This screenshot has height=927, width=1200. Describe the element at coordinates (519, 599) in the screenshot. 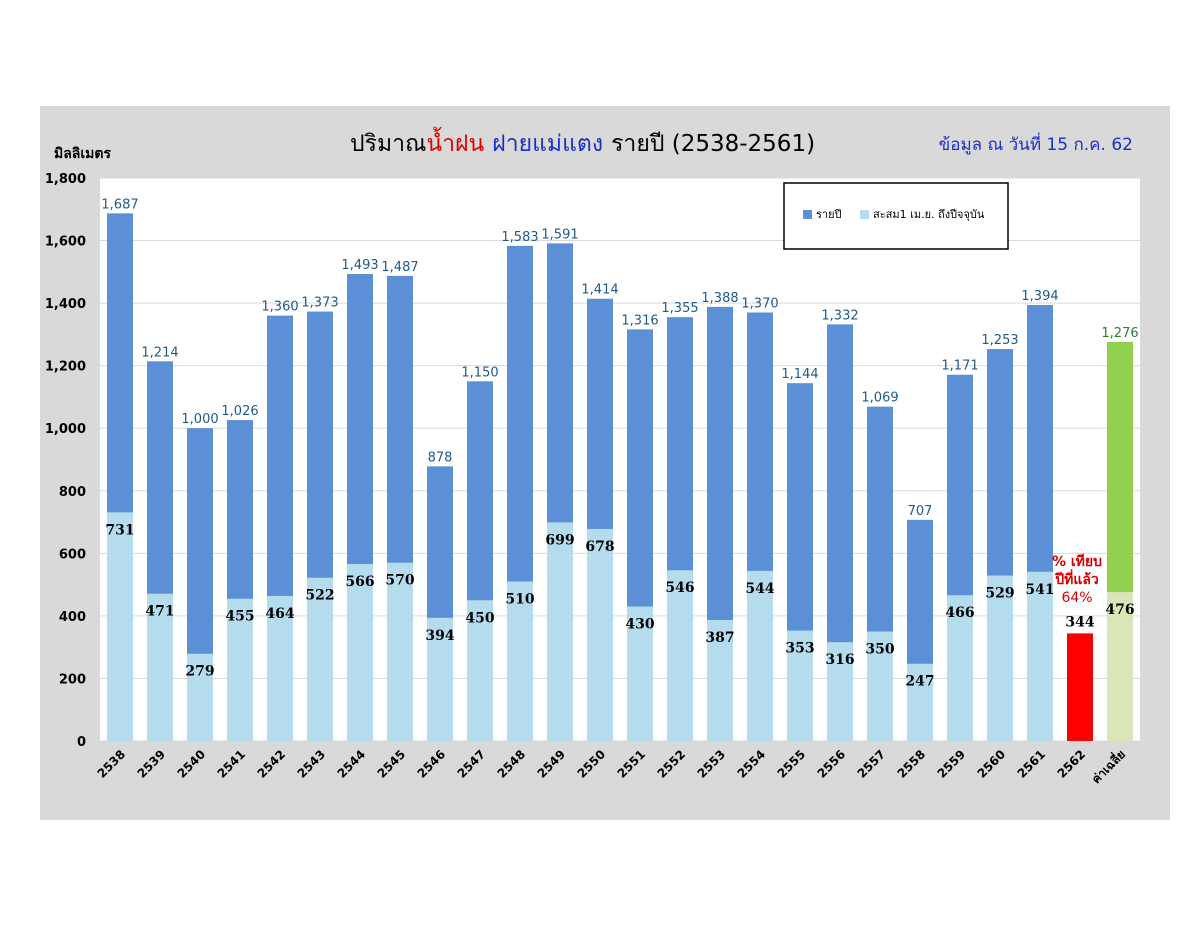

I see `data-label-cumulative: 510` at that location.